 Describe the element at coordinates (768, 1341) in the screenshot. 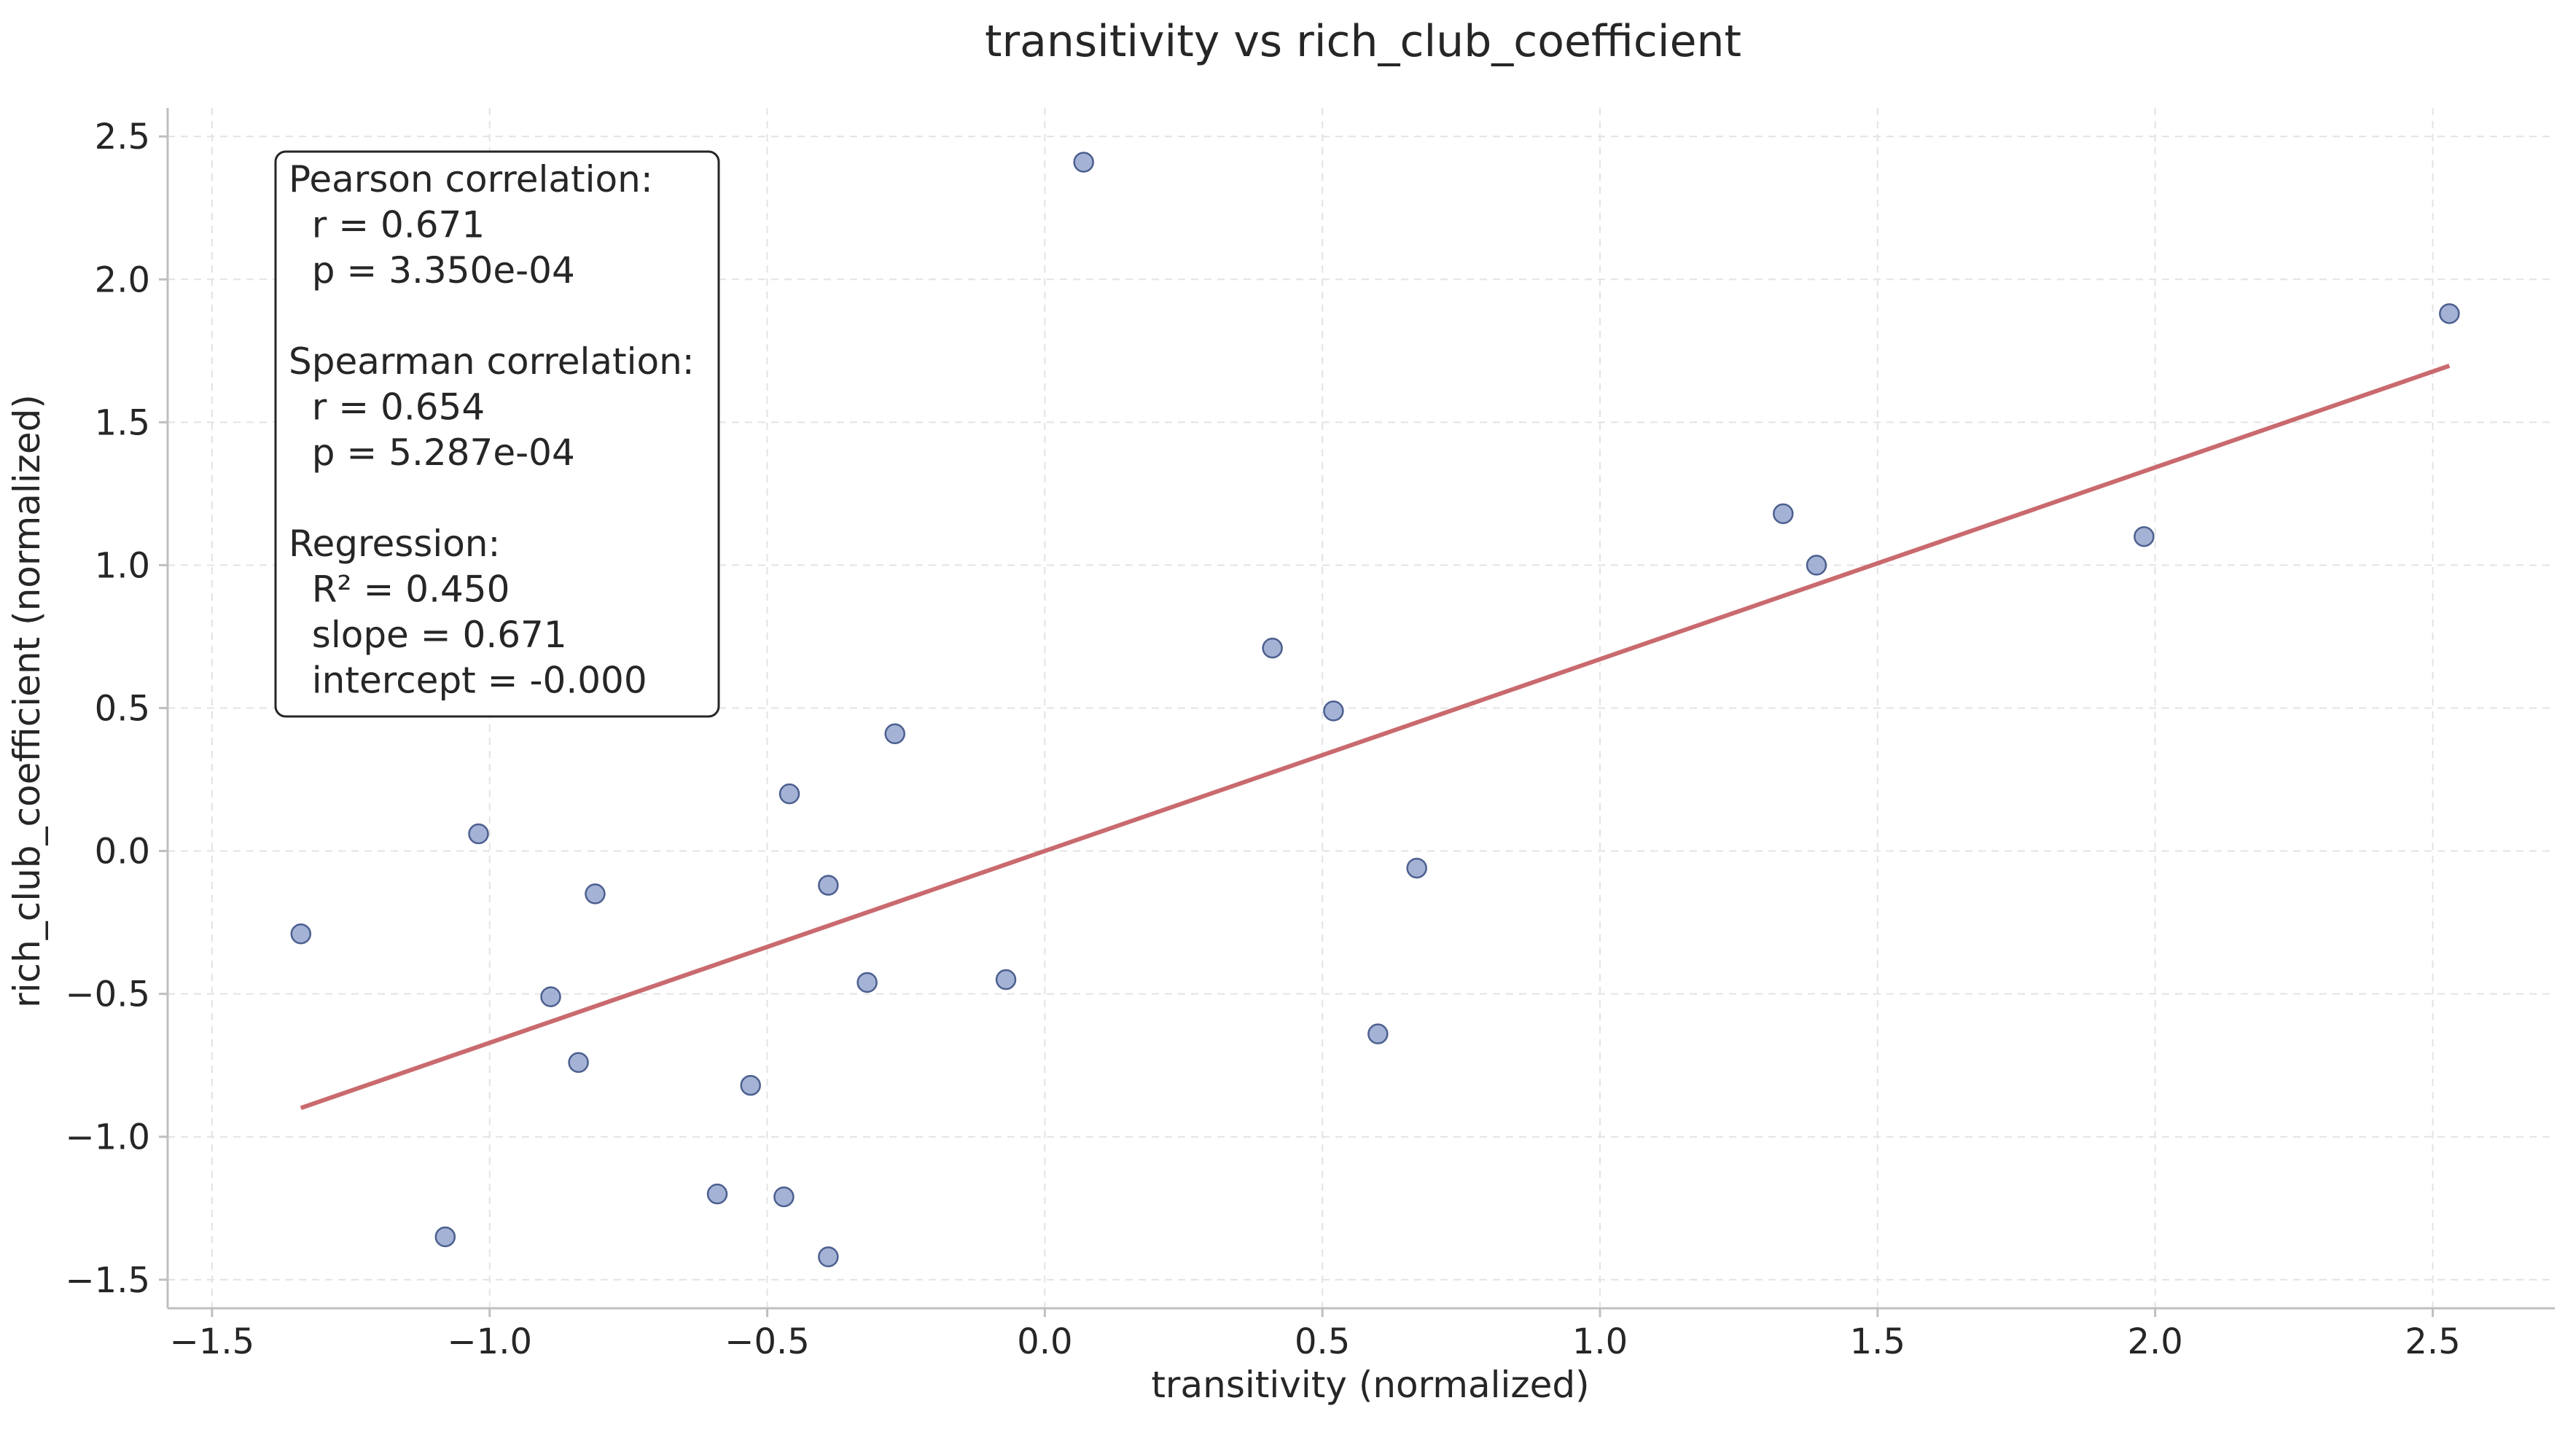

I see `x-tick-label: −0.5` at that location.